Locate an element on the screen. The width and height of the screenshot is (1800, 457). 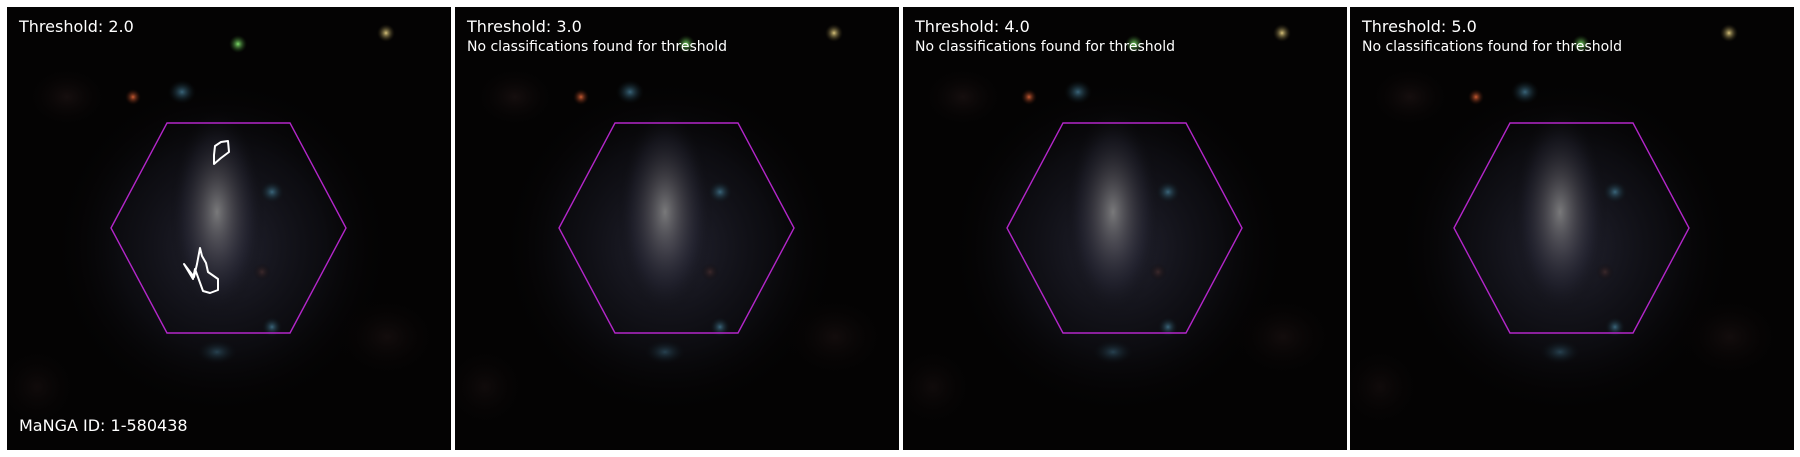
manga-id-label: MaNGA ID: 1-580438 is located at coordinates (103, 425).